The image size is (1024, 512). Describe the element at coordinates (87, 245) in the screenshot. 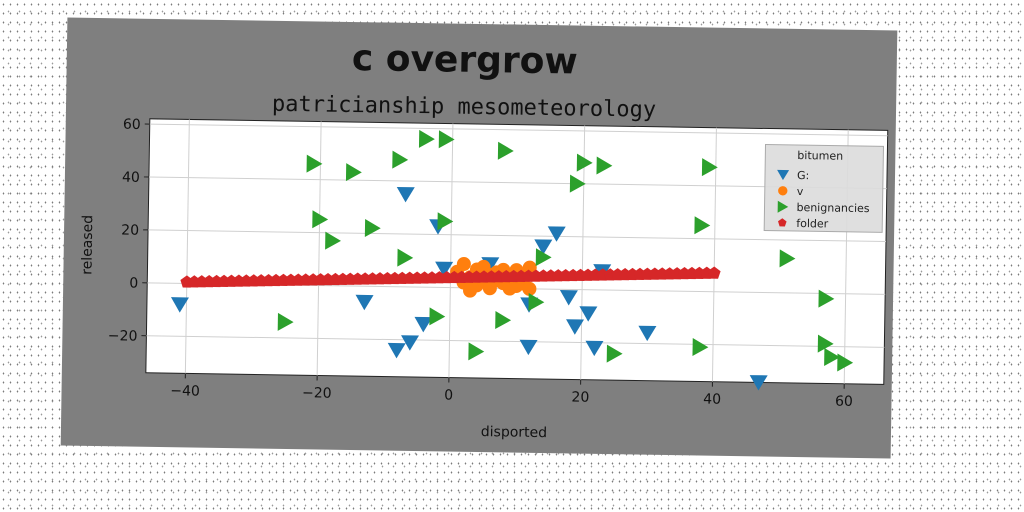

I see `y-axis-label: released` at that location.